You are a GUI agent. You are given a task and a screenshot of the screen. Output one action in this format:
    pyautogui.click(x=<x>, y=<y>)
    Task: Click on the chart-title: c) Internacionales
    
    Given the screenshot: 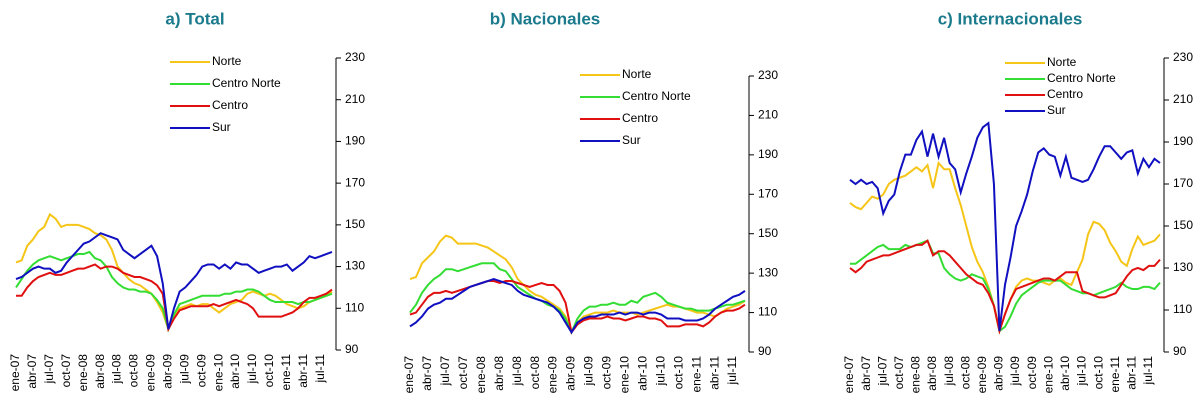 What is the action you would take?
    pyautogui.click(x=1010, y=18)
    